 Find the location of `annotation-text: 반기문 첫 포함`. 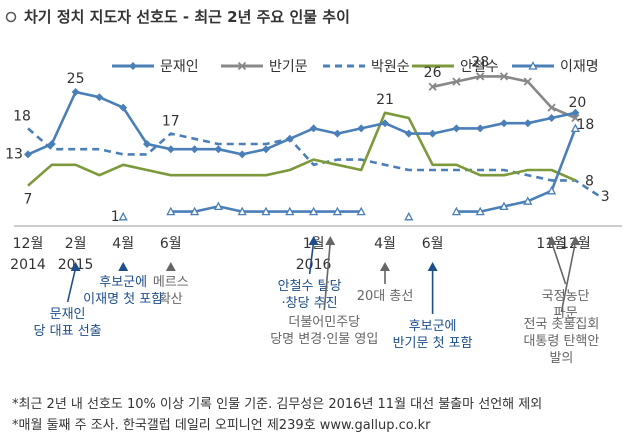

annotation-text: 반기문 첫 포함 is located at coordinates (433, 343).